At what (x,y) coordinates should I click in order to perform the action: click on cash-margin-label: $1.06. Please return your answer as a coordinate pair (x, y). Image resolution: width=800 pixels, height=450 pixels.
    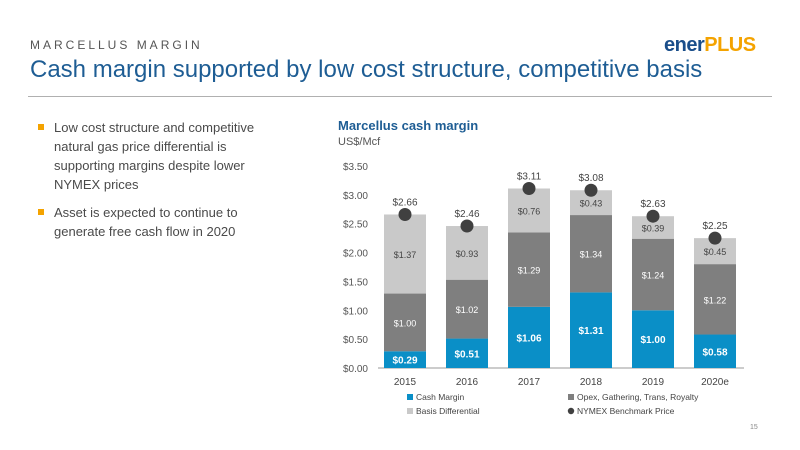
    Looking at the image, I should click on (528, 338).